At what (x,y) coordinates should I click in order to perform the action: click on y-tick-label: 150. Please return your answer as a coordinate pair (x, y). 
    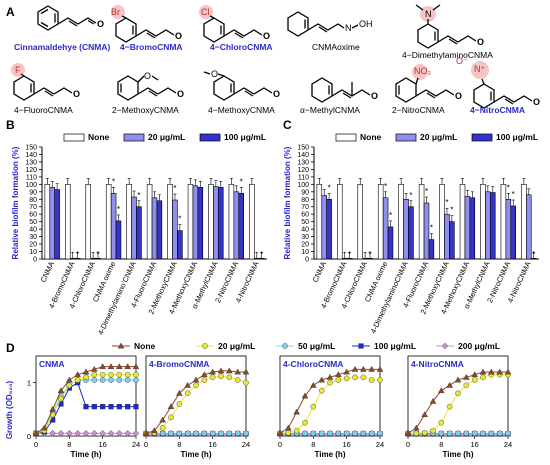
    Looking at the image, I should click on (303, 148).